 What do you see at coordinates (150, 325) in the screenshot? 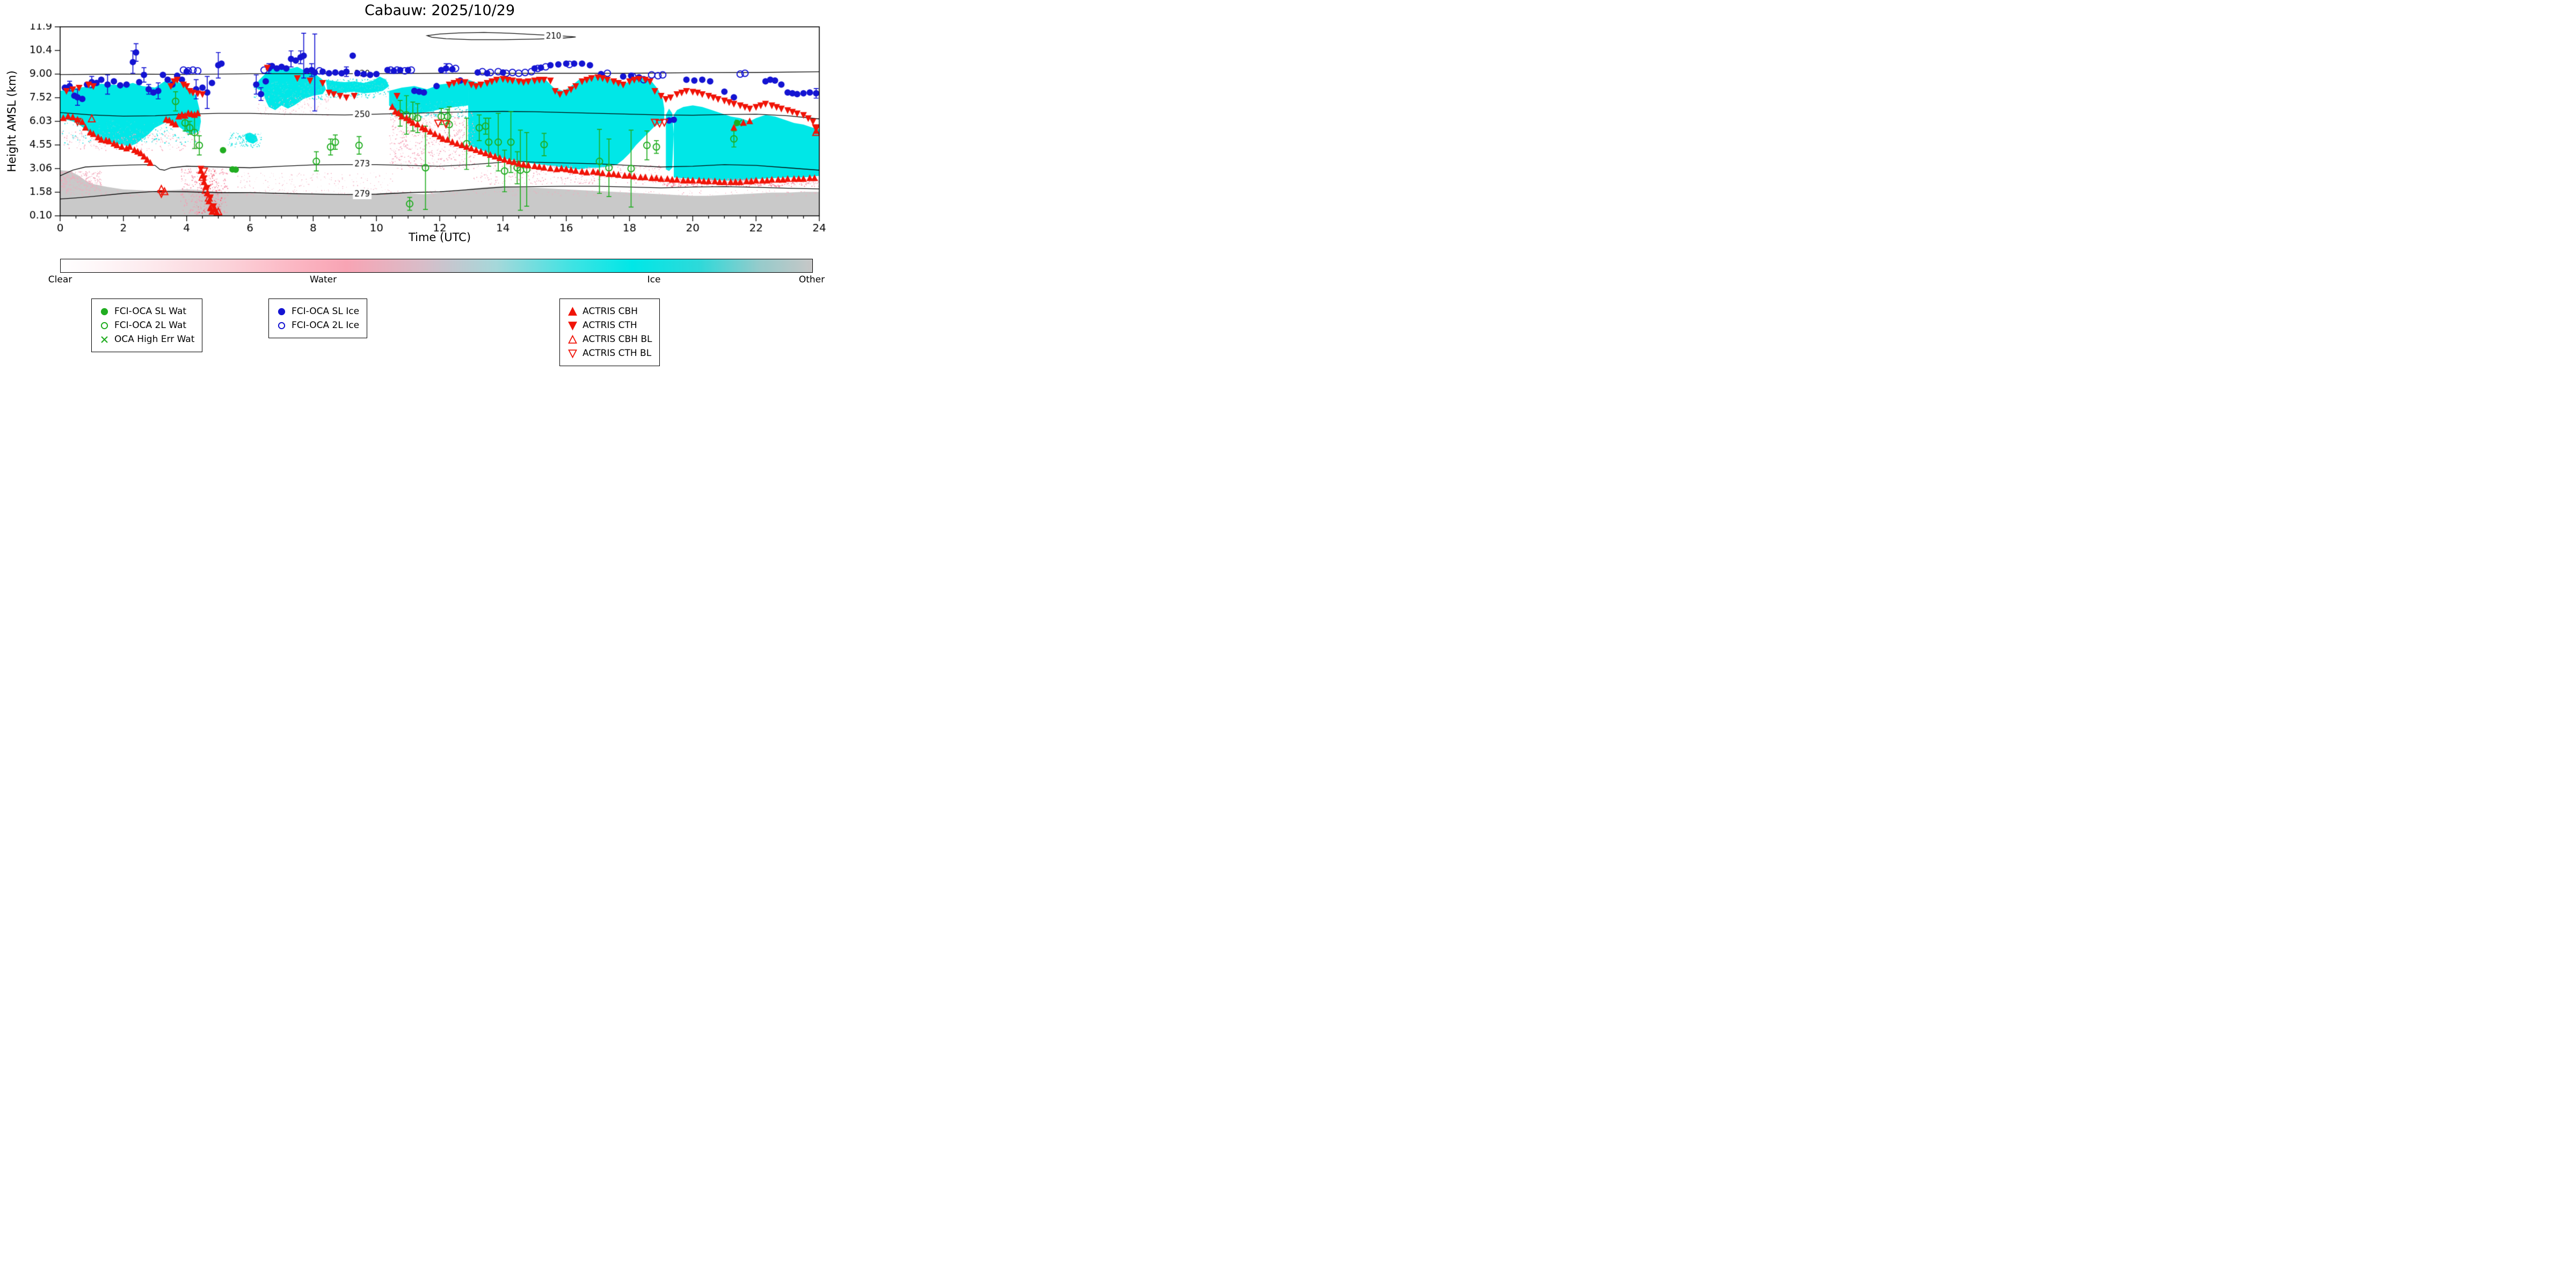
I see `legend-label: FCI-OCA 2L Wat` at bounding box center [150, 325].